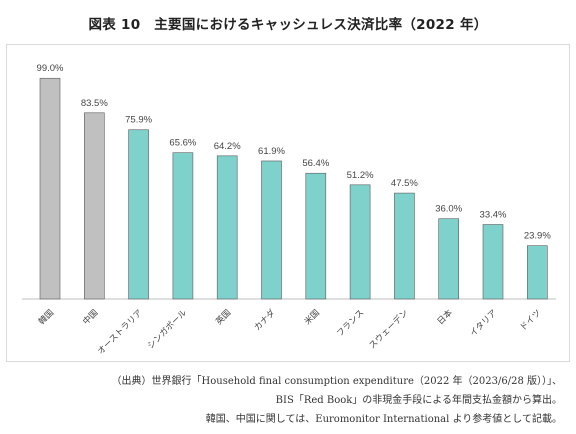 The height and width of the screenshot is (434, 576). What do you see at coordinates (46, 317) in the screenshot?
I see `category-label-0: 韓国` at bounding box center [46, 317].